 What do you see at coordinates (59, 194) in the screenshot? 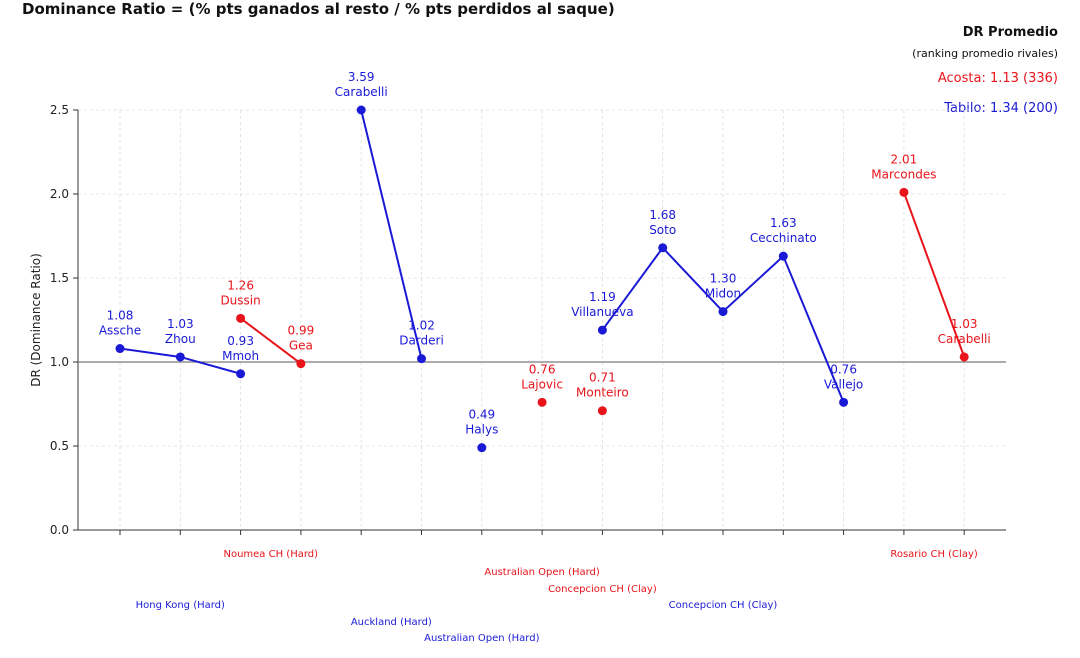
I see `y-tick-label: 2.0` at bounding box center [59, 194].